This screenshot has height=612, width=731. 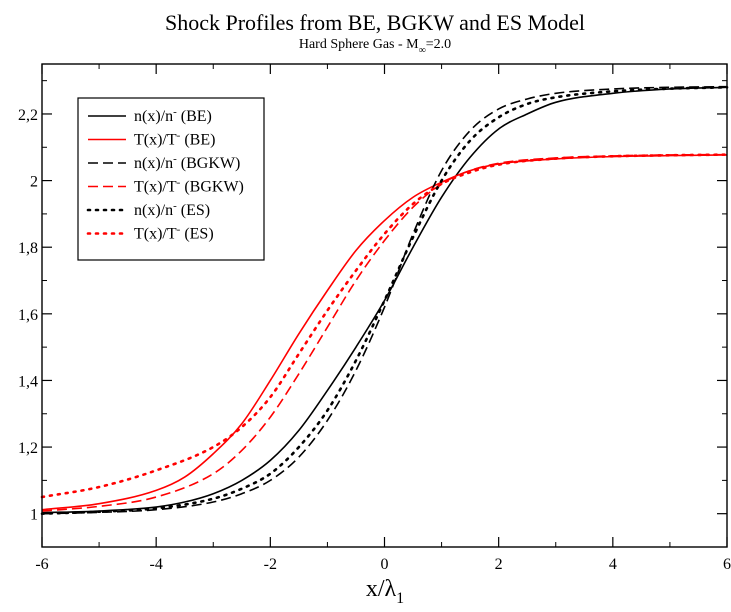 I want to click on chart-subtitle: Hard Sphere Gas - M∞=2.0, so click(x=375, y=46).